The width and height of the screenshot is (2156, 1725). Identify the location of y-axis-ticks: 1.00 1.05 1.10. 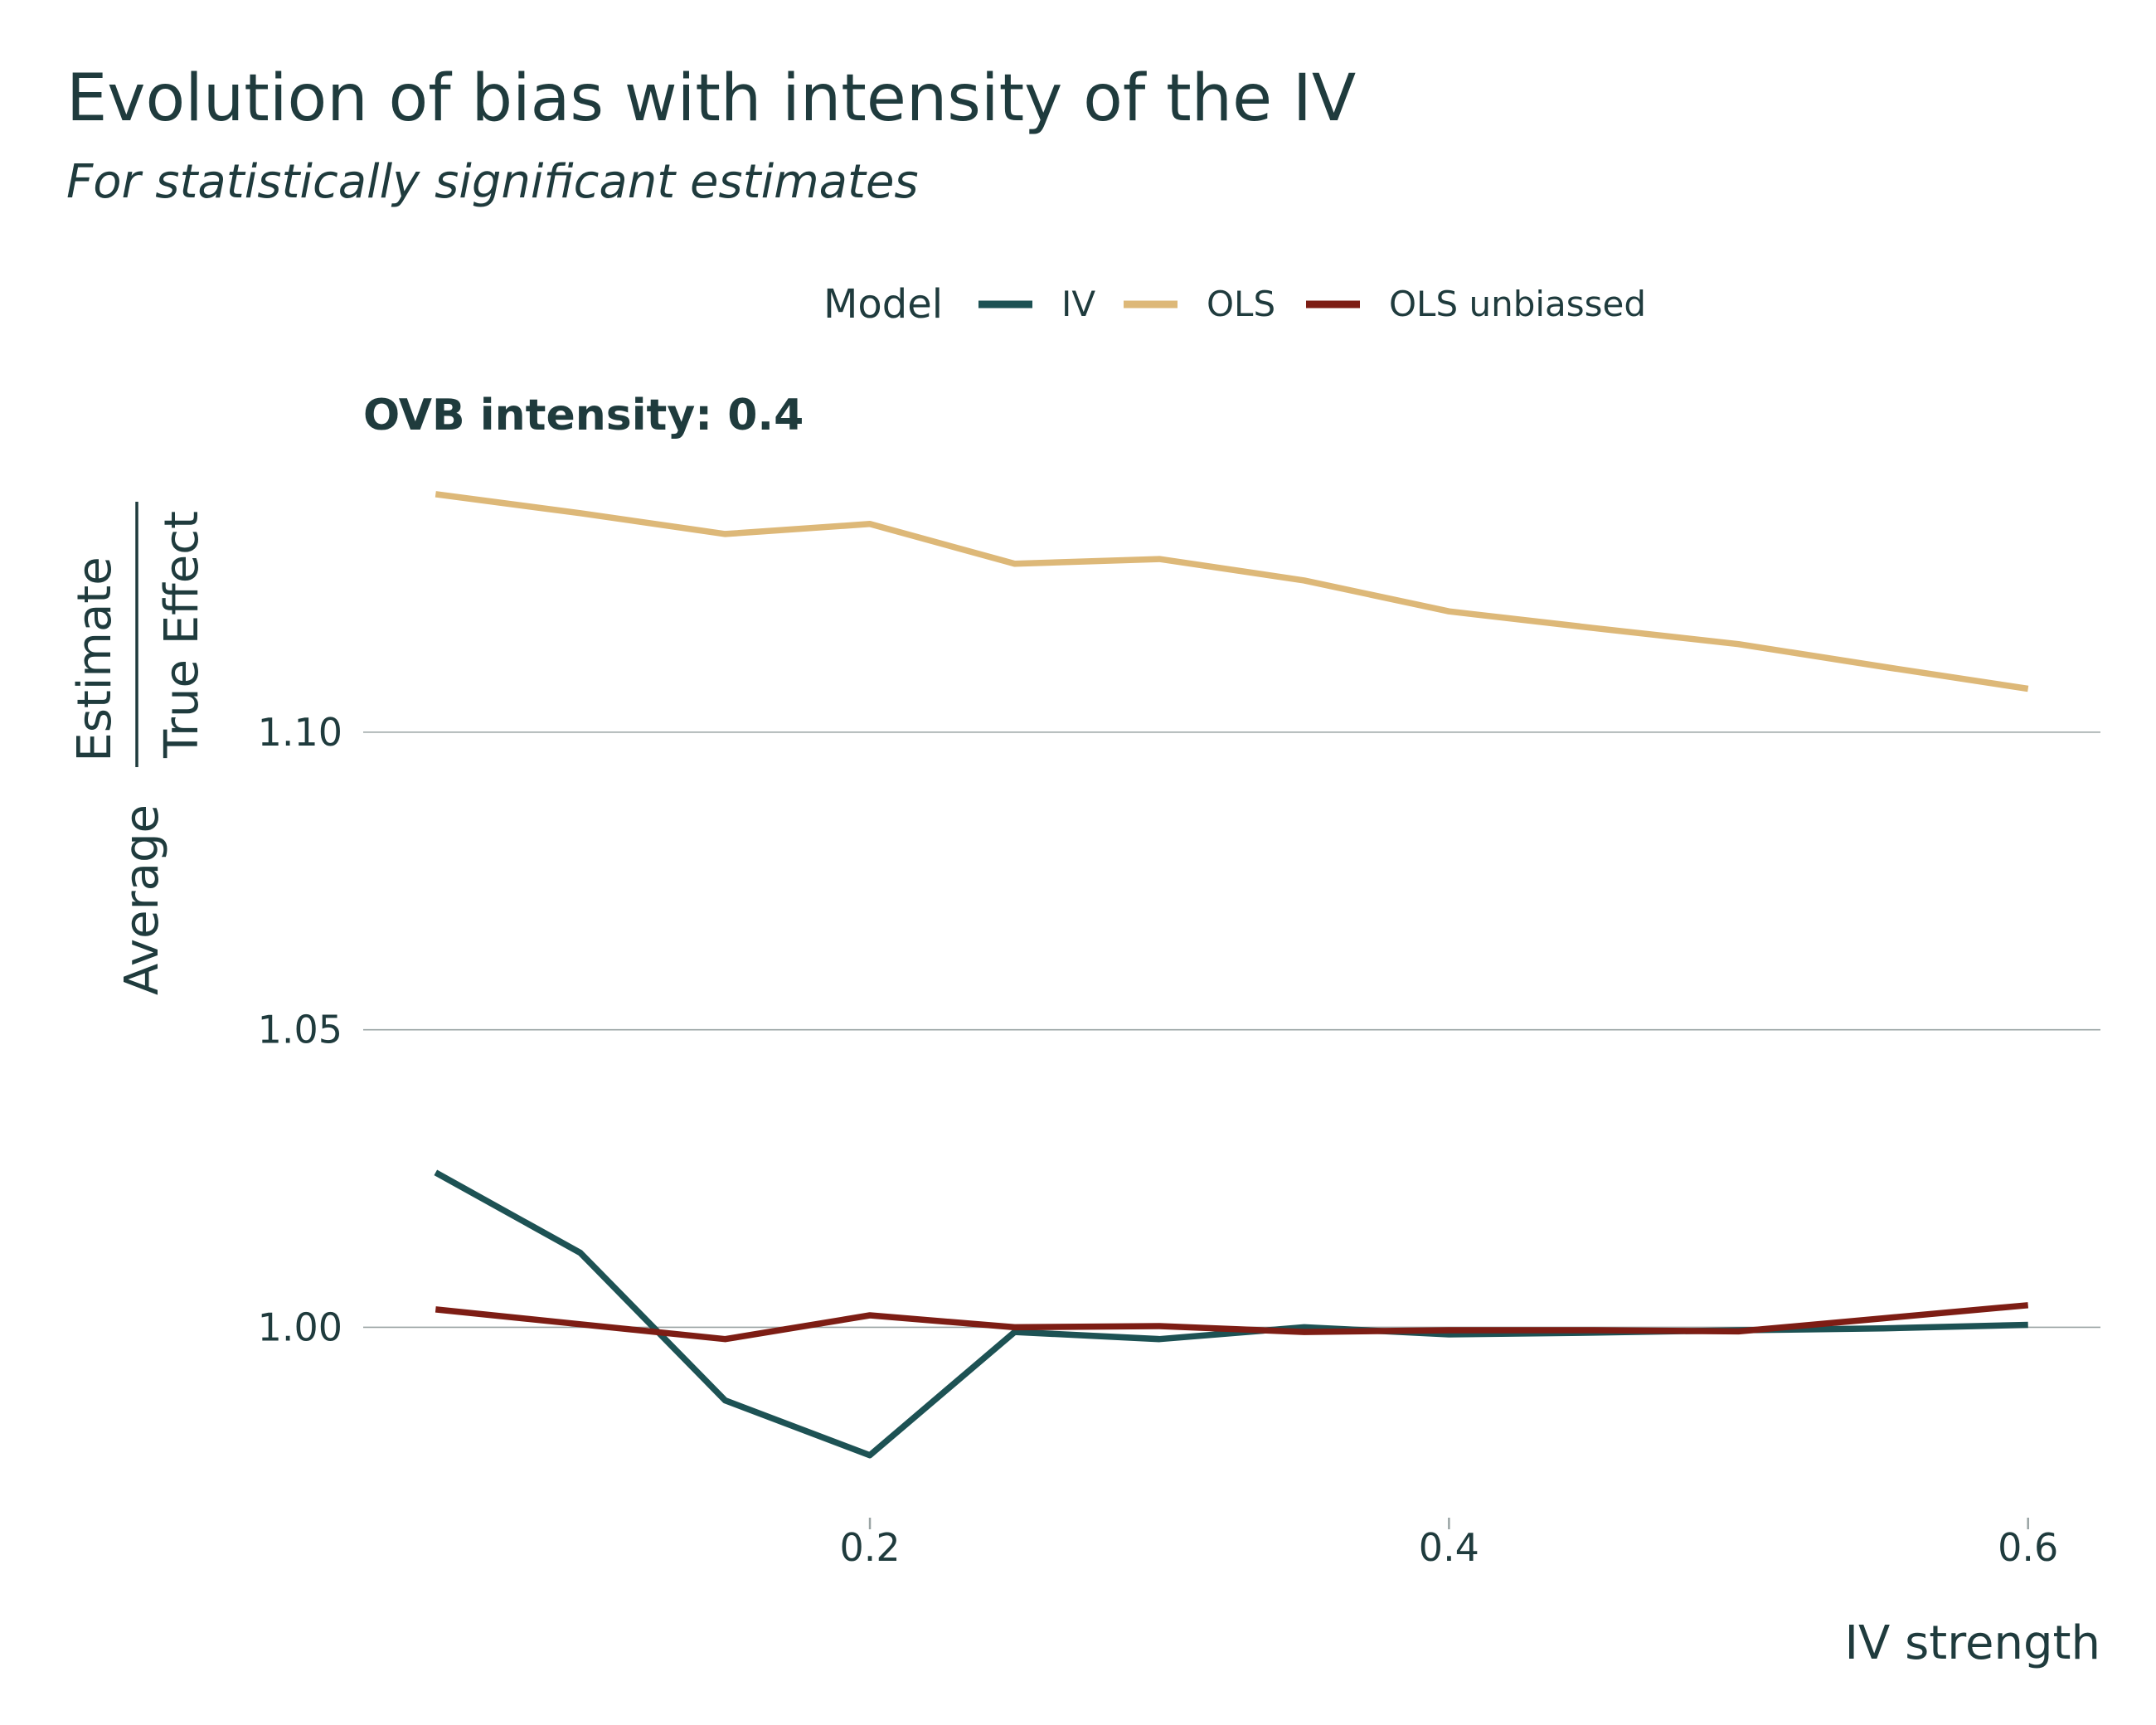
(300, 1030).